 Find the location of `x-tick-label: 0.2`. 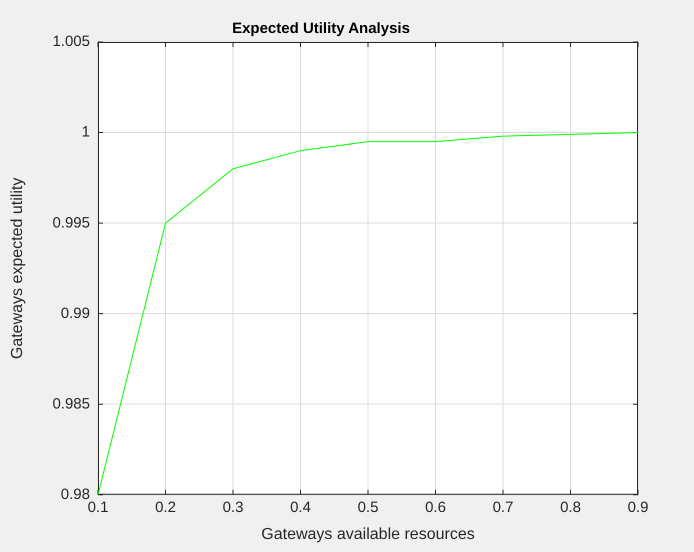

x-tick-label: 0.2 is located at coordinates (165, 507).